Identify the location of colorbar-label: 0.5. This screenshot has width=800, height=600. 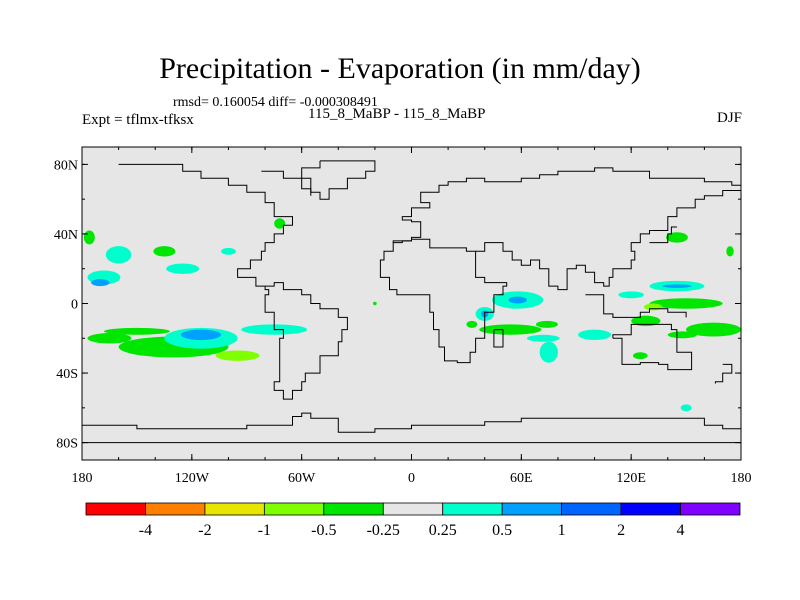
(502, 530).